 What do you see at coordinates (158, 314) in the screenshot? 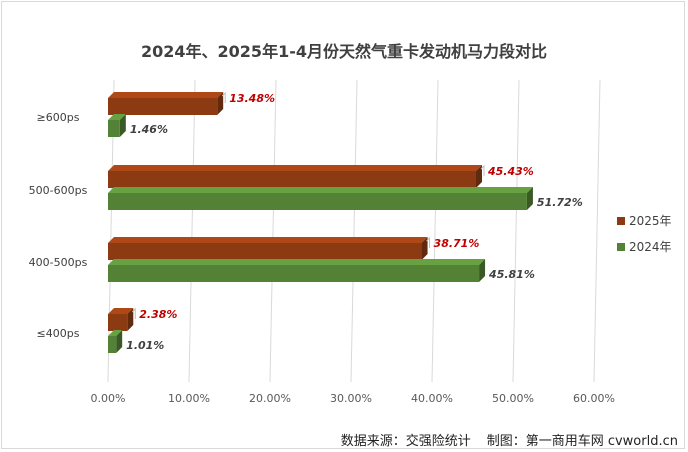
I see `data-label: 2.38%` at bounding box center [158, 314].